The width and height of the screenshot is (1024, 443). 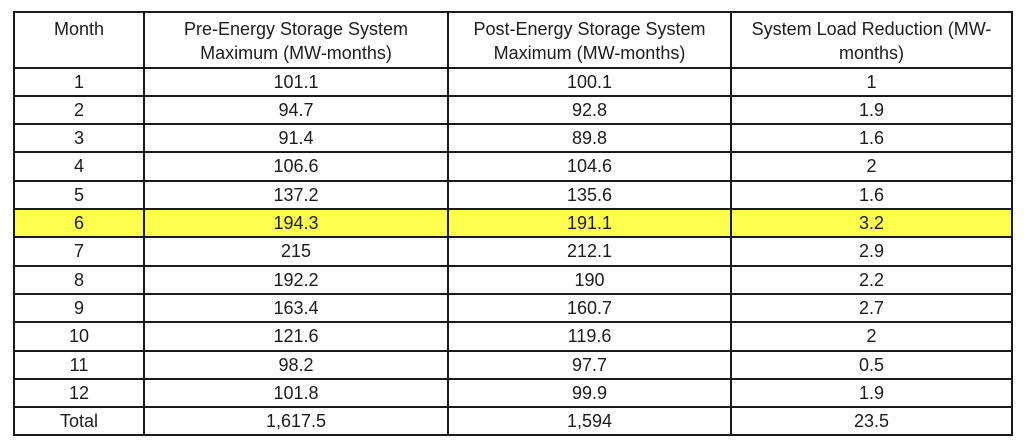 I want to click on cell-total-label: Total, so click(x=79, y=421).